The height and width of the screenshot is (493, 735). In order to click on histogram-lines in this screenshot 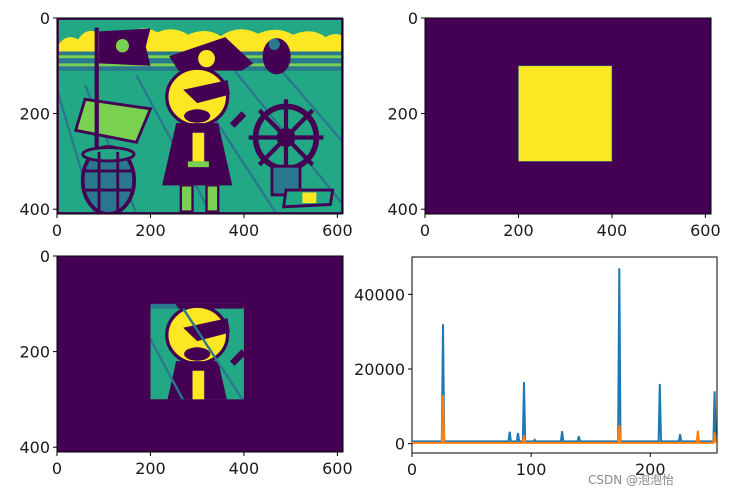, I will do `click(564, 356)`.